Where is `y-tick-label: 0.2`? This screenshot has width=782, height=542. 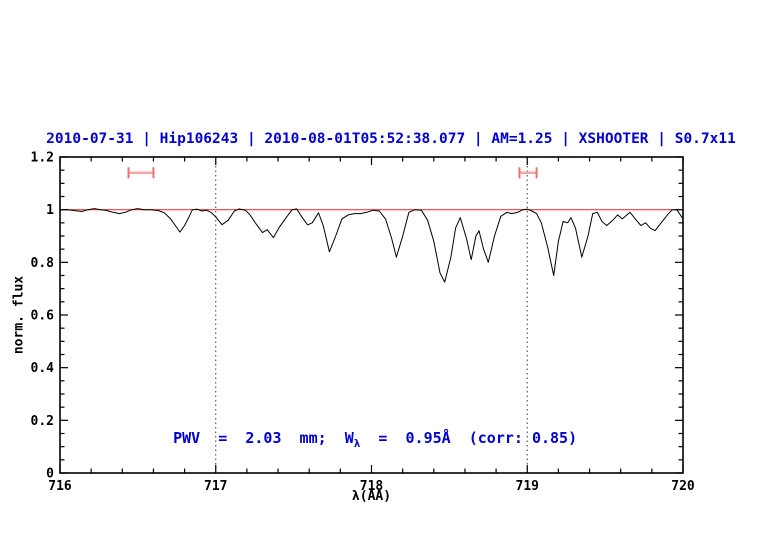
y-tick-label: 0.2 is located at coordinates (42, 421).